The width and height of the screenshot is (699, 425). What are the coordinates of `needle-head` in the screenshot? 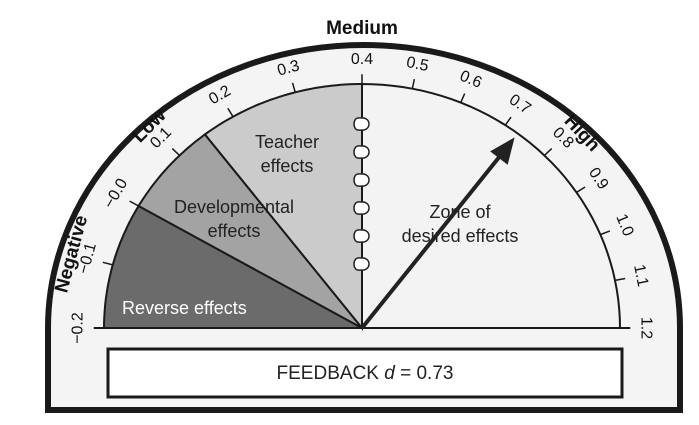 It's located at (502, 151).